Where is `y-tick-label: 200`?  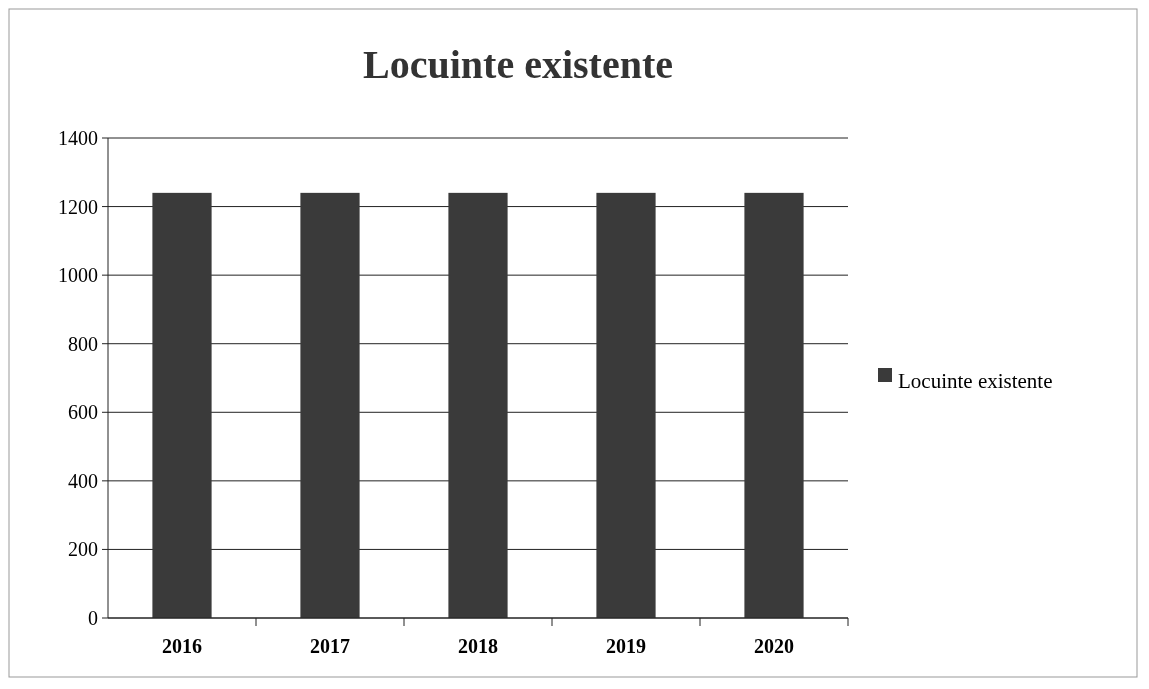 y-tick-label: 200 is located at coordinates (83, 549).